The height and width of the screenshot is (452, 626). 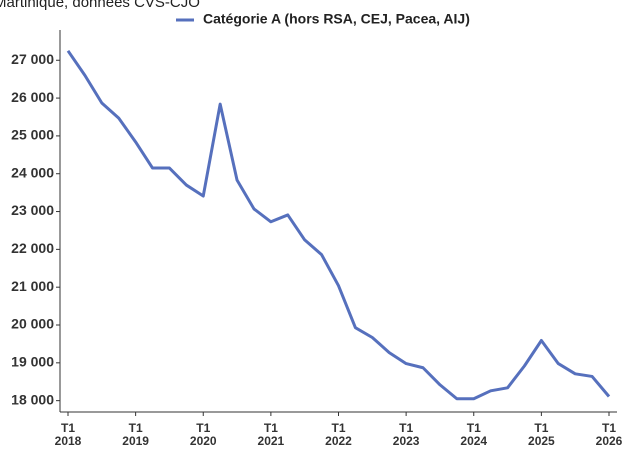 I want to click on legend-label: Catégorie A (hors RSA, CEJ, Pacea, AIJ), so click(x=336, y=19).